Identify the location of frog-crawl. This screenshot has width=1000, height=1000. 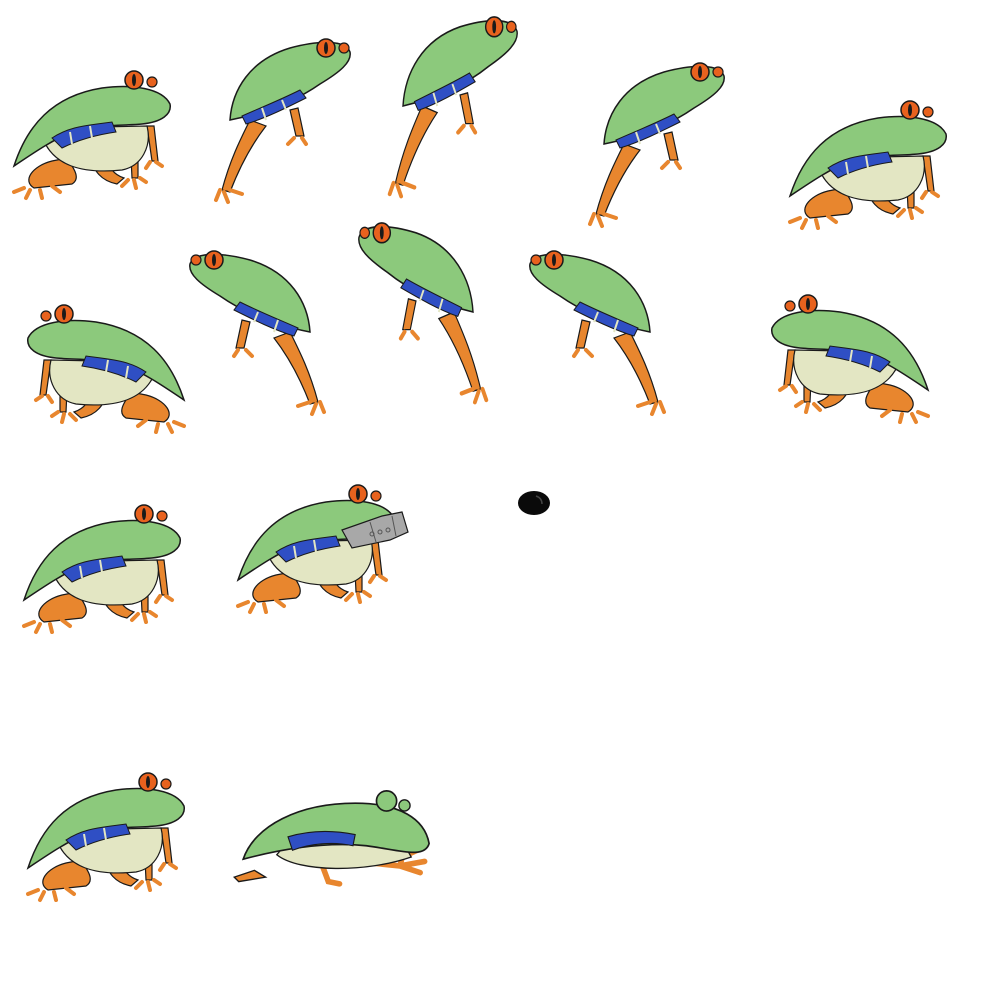
(331, 837).